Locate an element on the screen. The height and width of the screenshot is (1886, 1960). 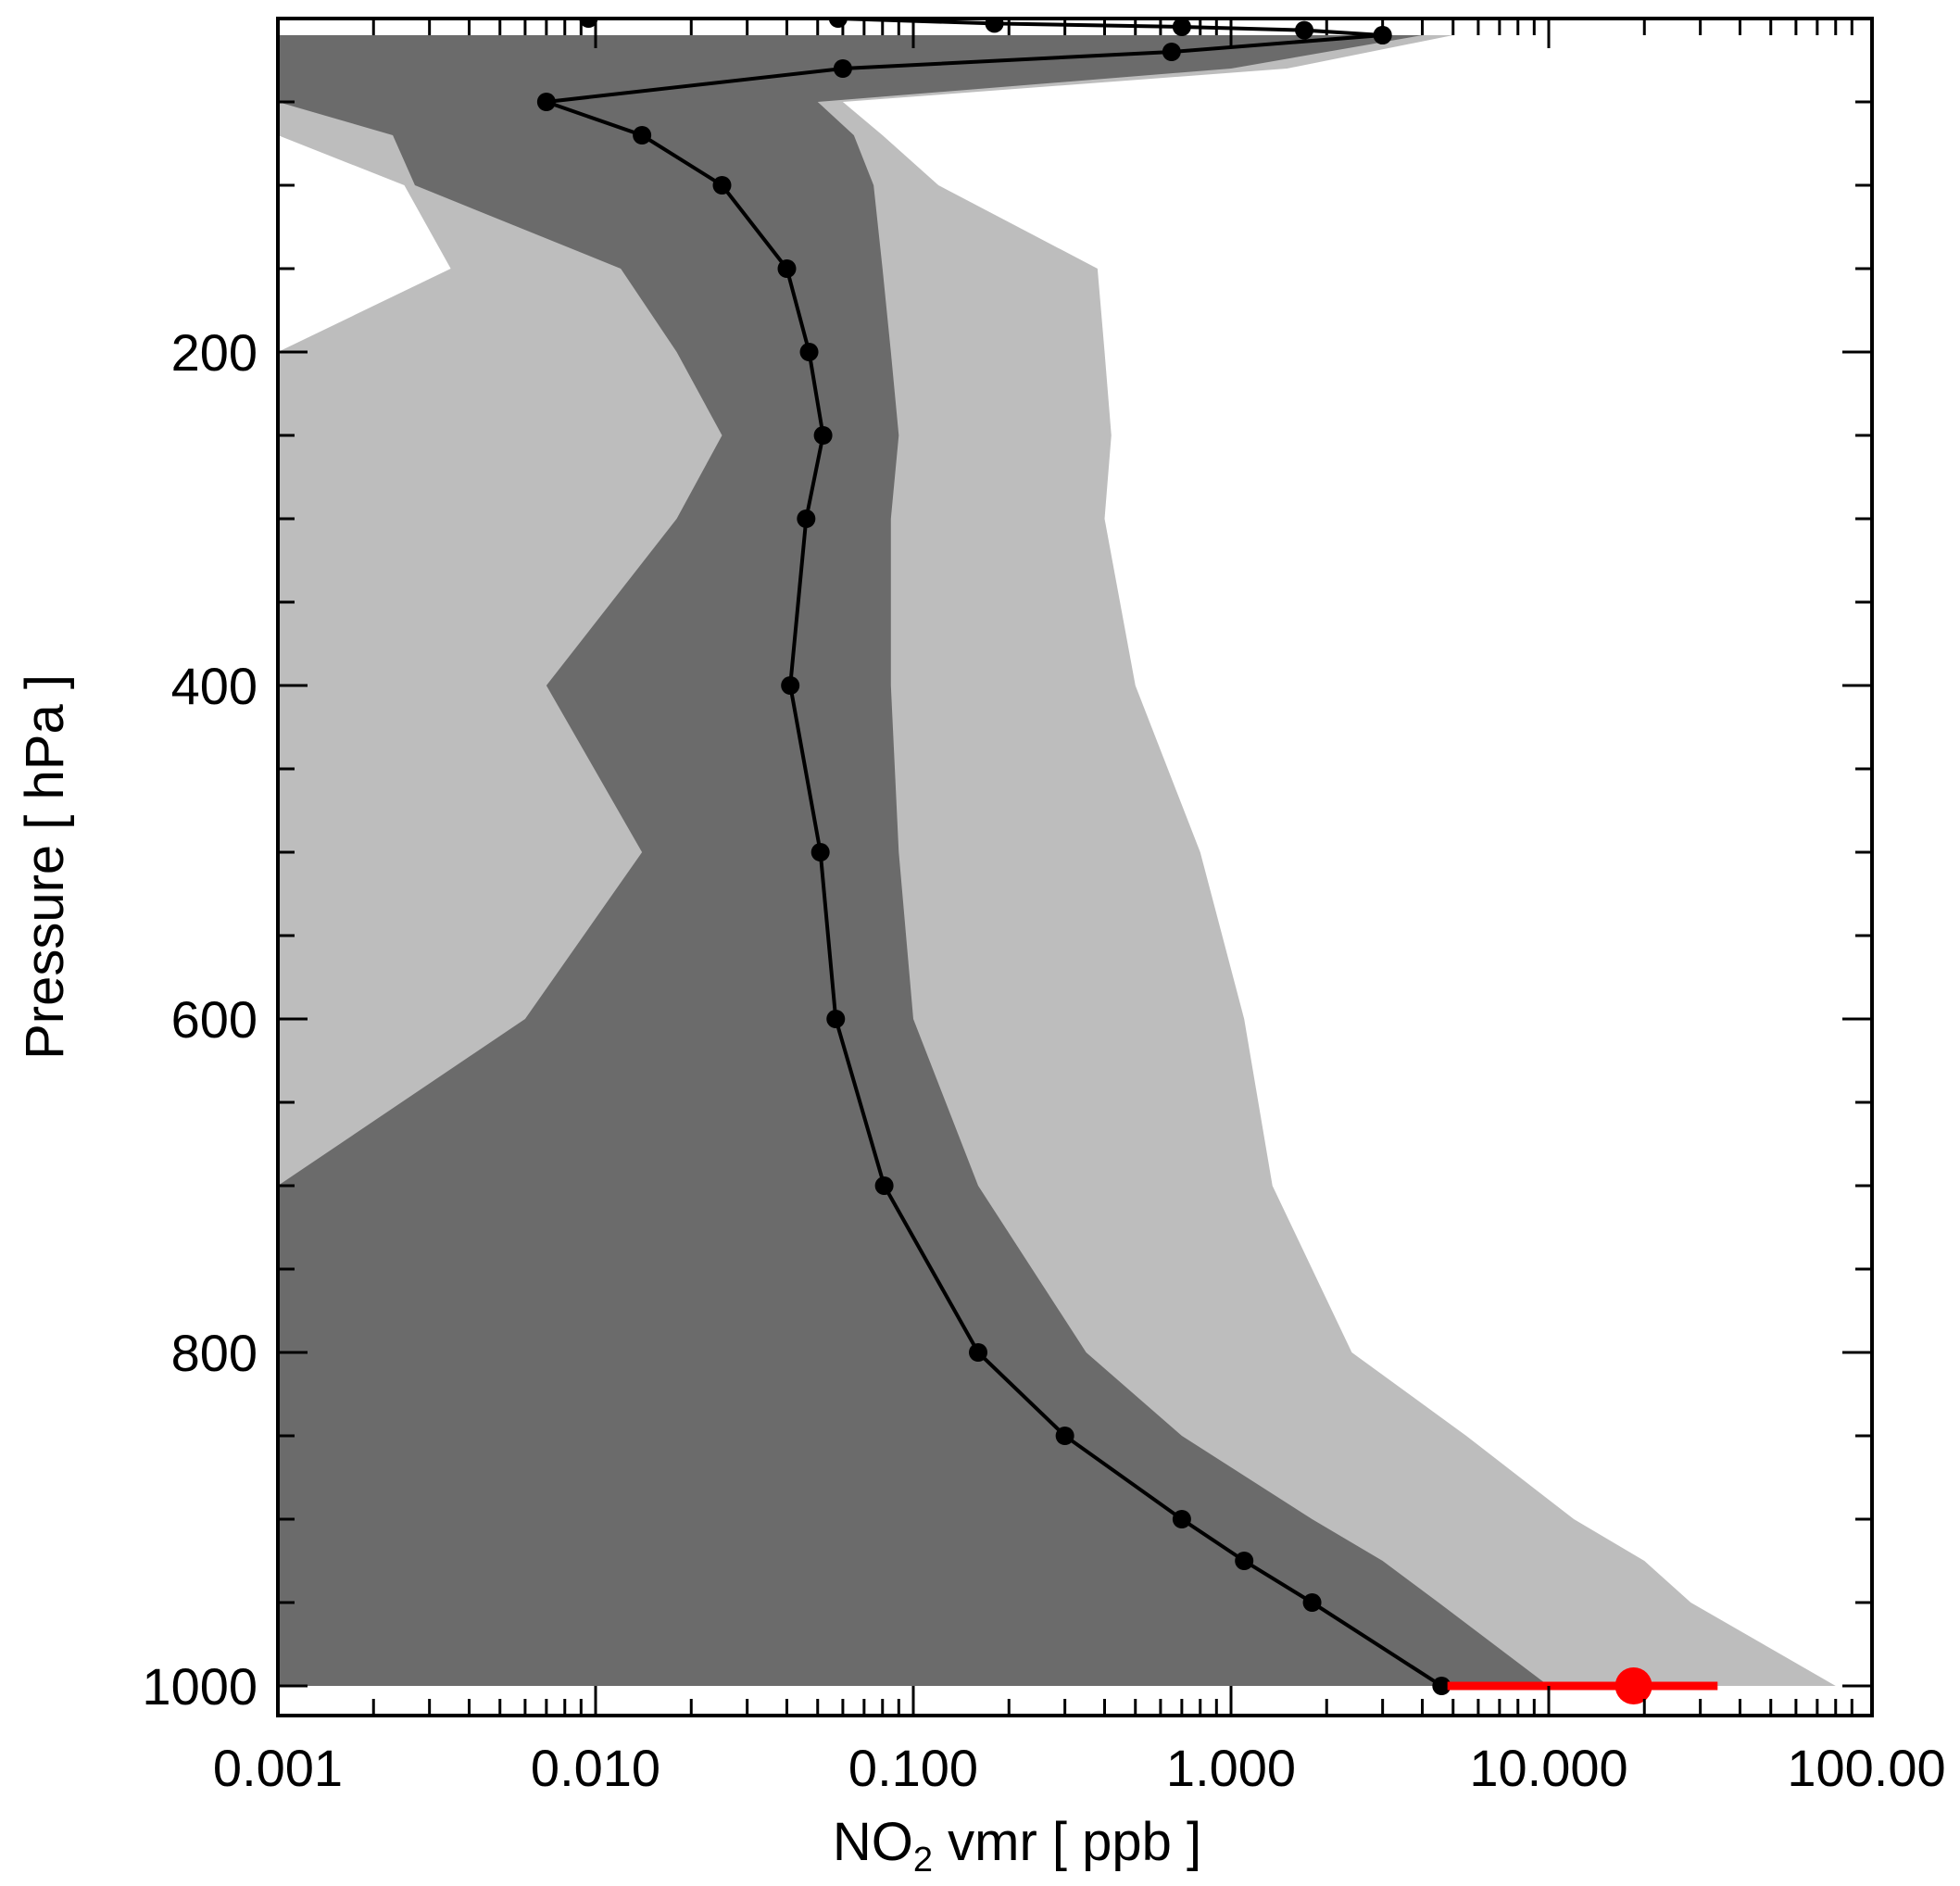
y-axis-tick-labels: 200 400 600 800 1000 is located at coordinates (200, 1019).